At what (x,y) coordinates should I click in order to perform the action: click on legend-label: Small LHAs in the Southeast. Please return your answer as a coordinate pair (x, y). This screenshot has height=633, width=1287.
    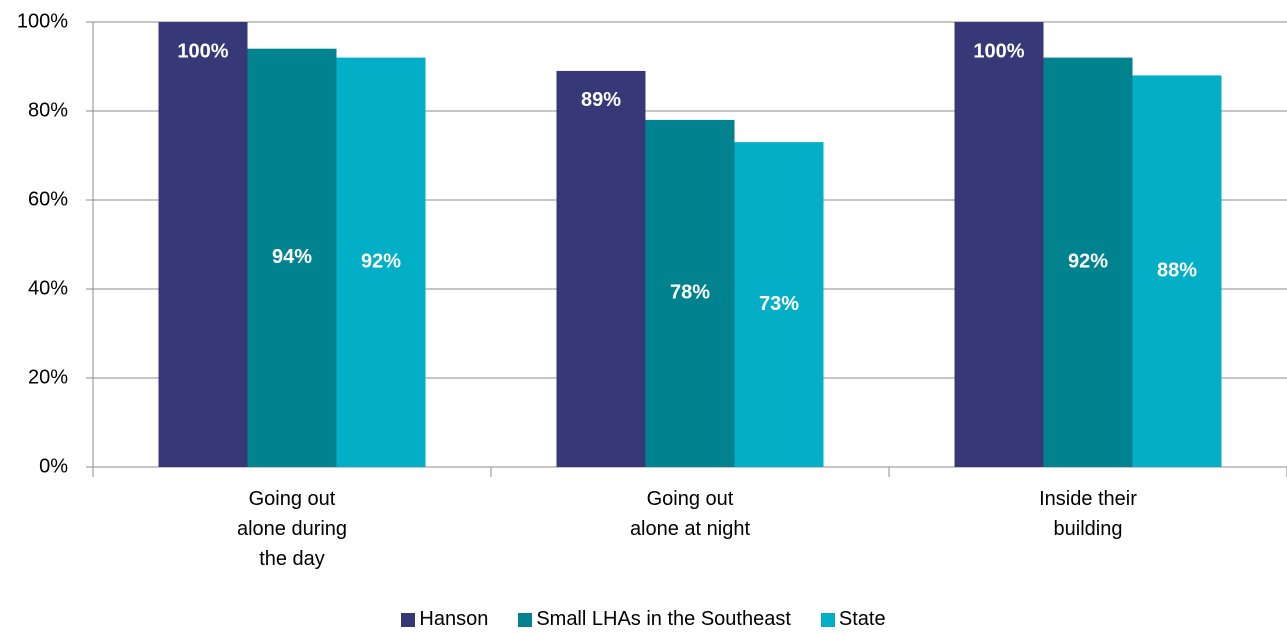
    Looking at the image, I should click on (663, 619).